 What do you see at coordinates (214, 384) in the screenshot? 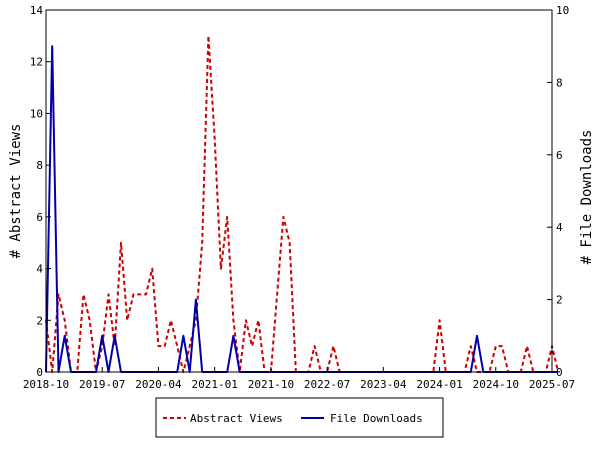
I see `x-tick-label: 2021-01` at bounding box center [214, 384].